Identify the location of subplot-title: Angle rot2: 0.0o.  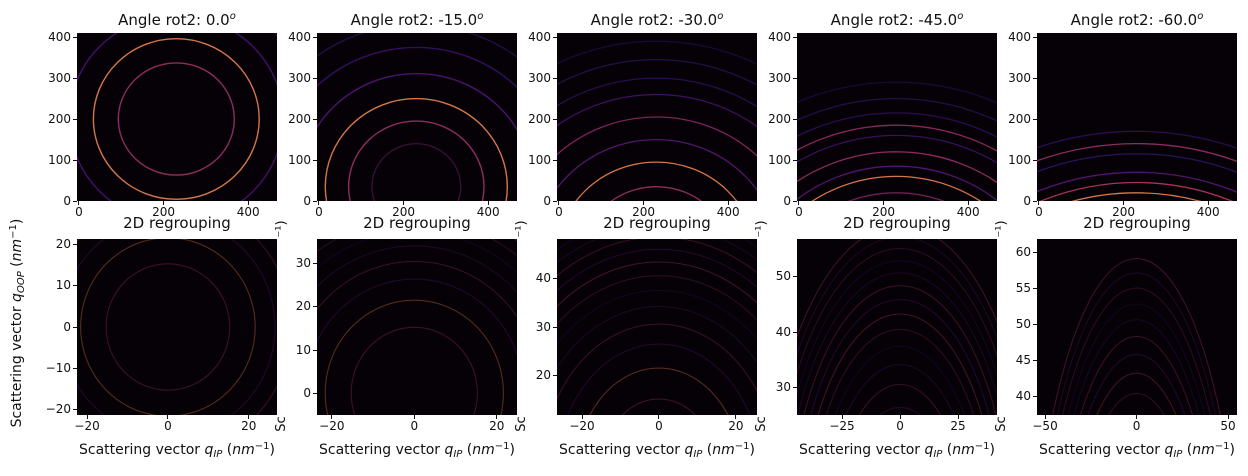
(177, 18).